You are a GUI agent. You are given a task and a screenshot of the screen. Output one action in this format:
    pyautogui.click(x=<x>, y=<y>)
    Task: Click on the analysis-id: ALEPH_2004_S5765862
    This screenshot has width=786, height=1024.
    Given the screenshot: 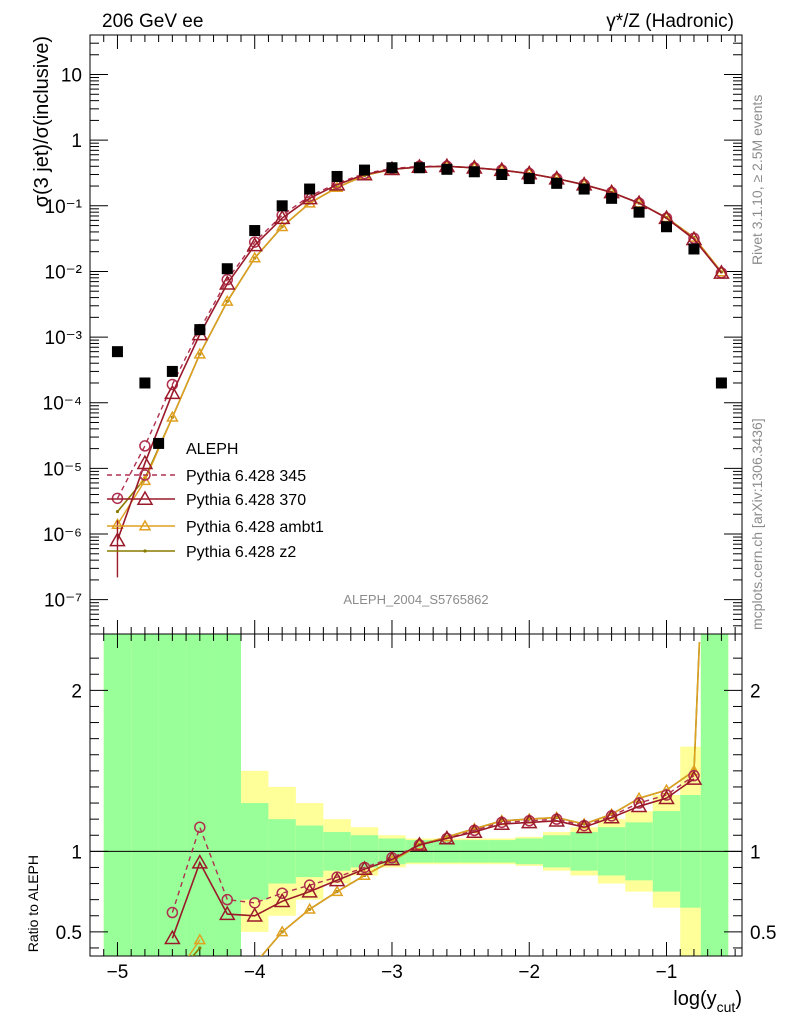 What is the action you would take?
    pyautogui.click(x=415, y=599)
    